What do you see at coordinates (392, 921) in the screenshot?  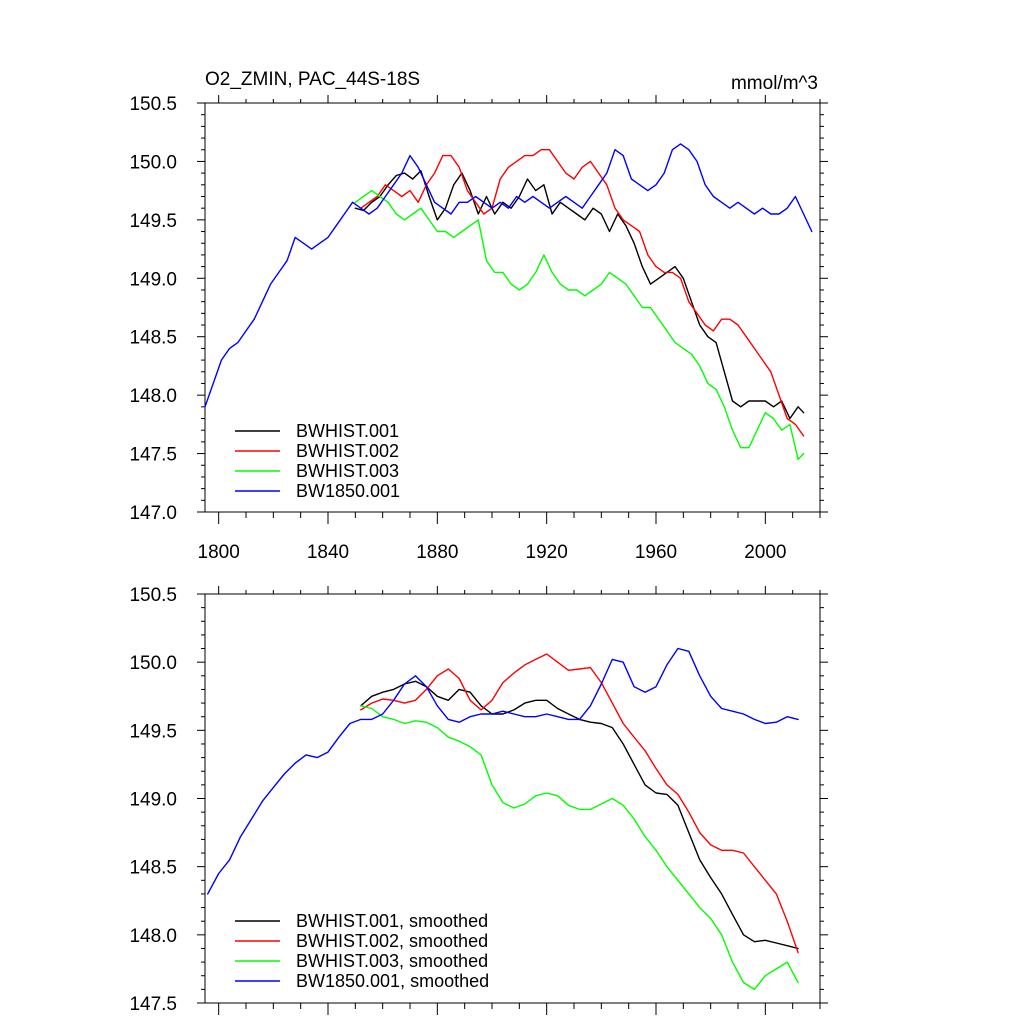 I see `legend-label: BWHIST.001, smoothed` at bounding box center [392, 921].